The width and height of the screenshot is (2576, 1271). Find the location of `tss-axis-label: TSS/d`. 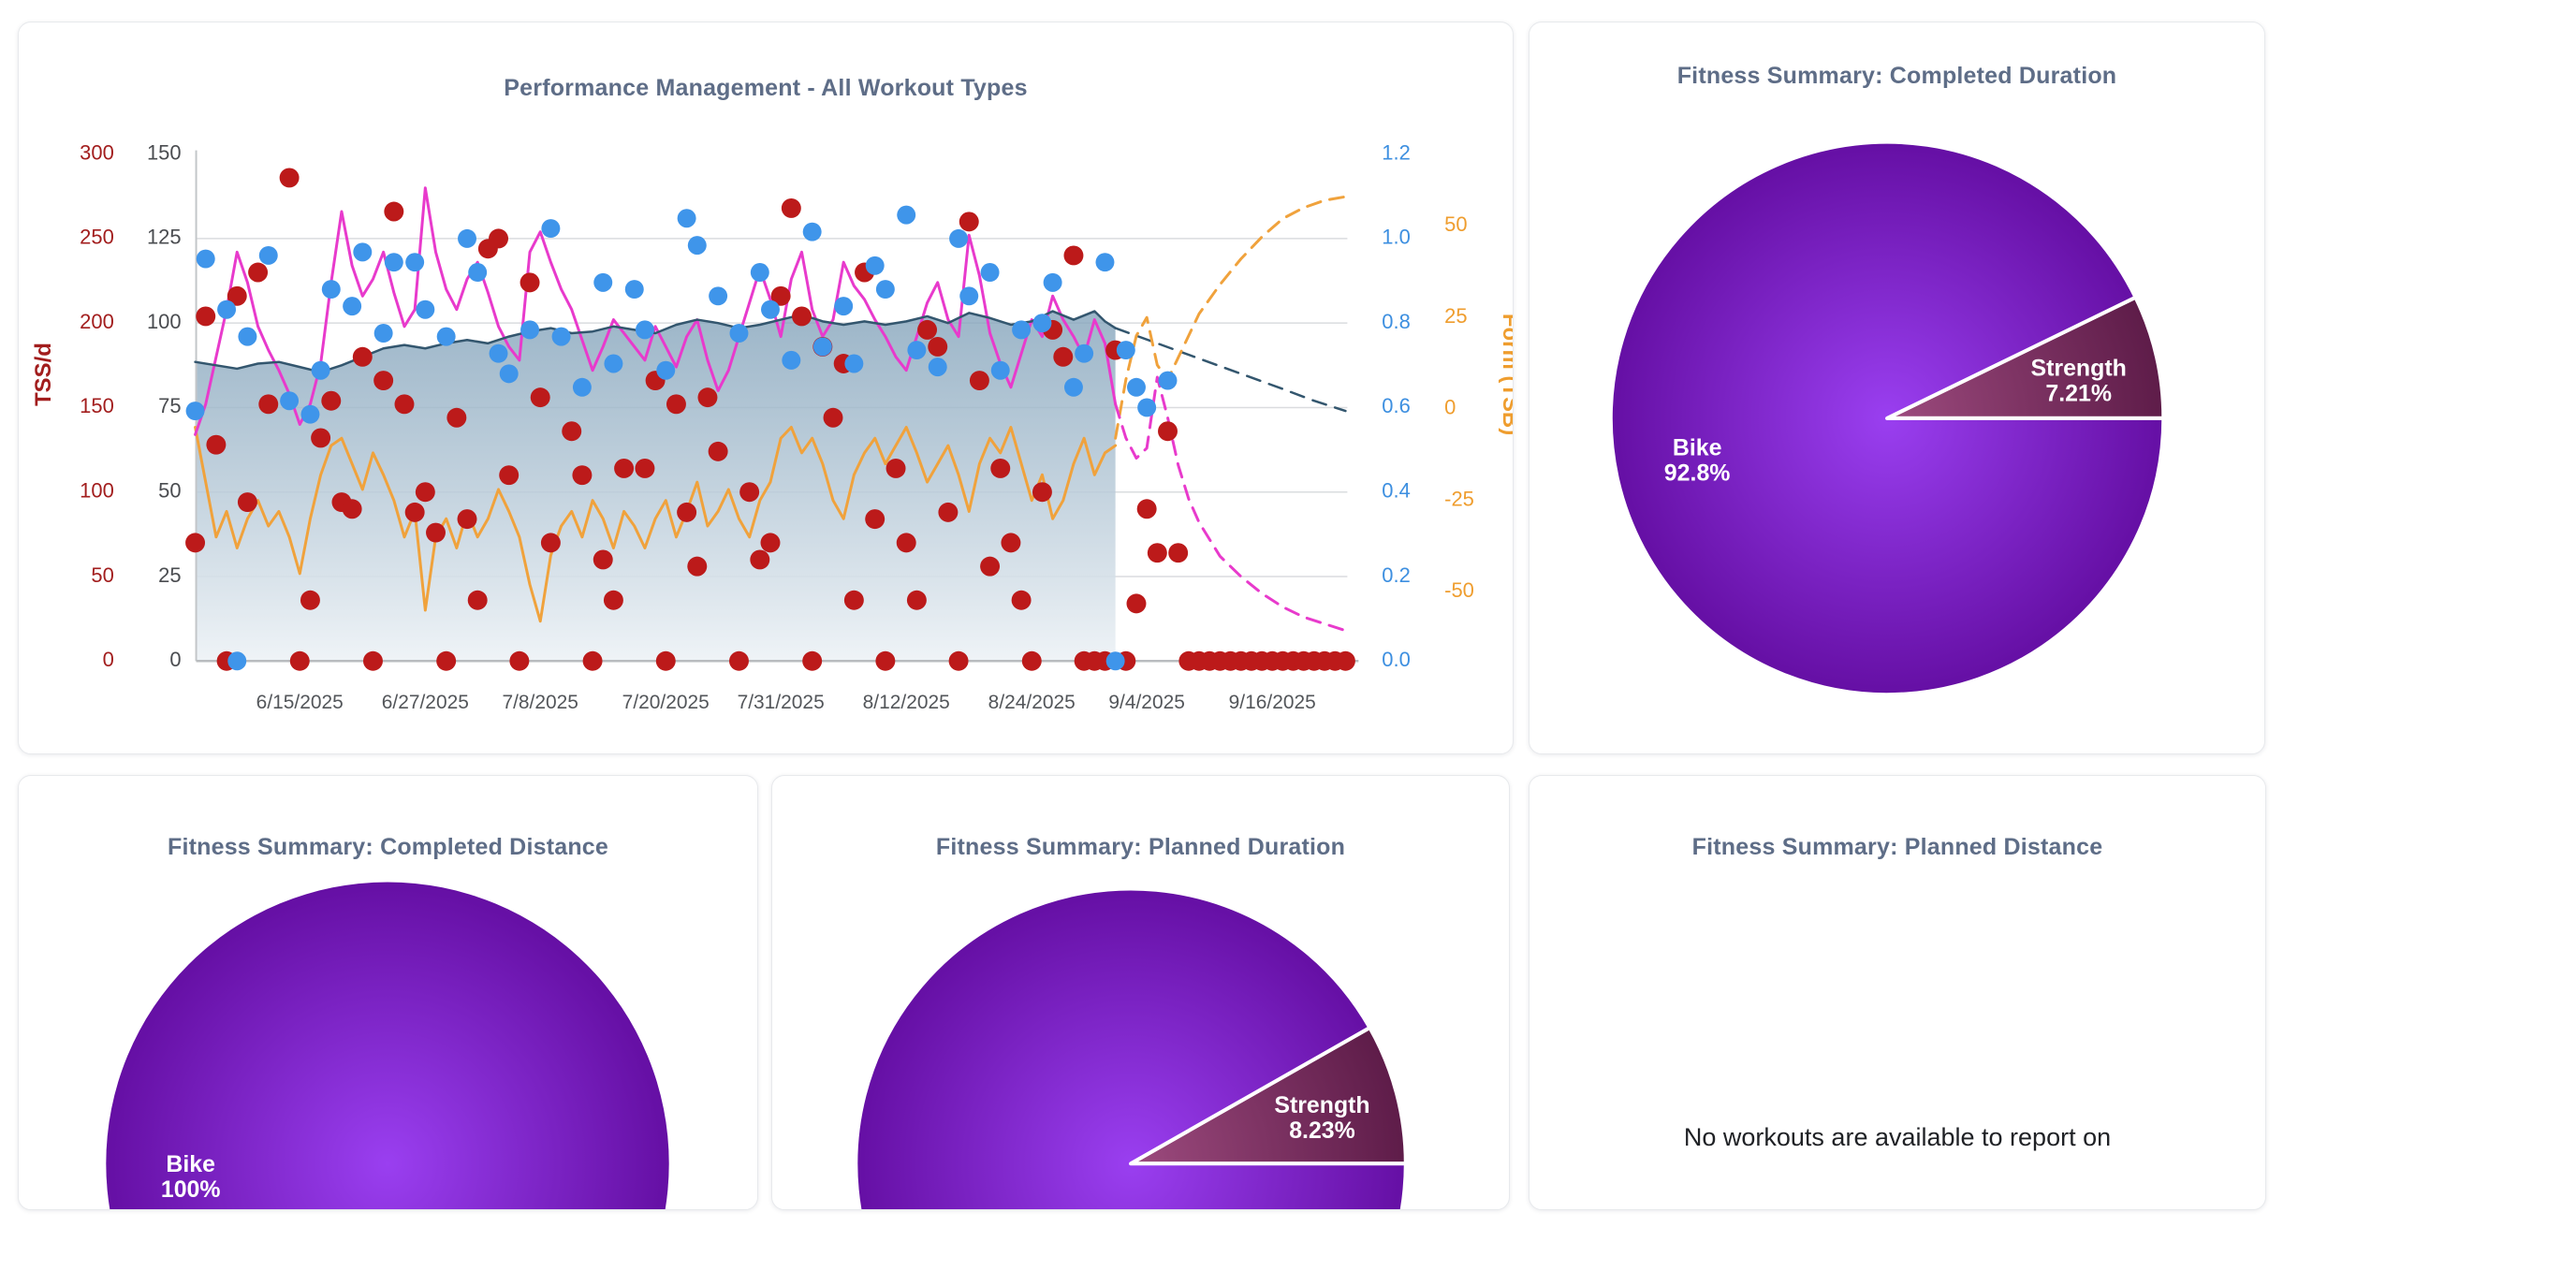

tss-axis-label: TSS/d is located at coordinates (43, 374).